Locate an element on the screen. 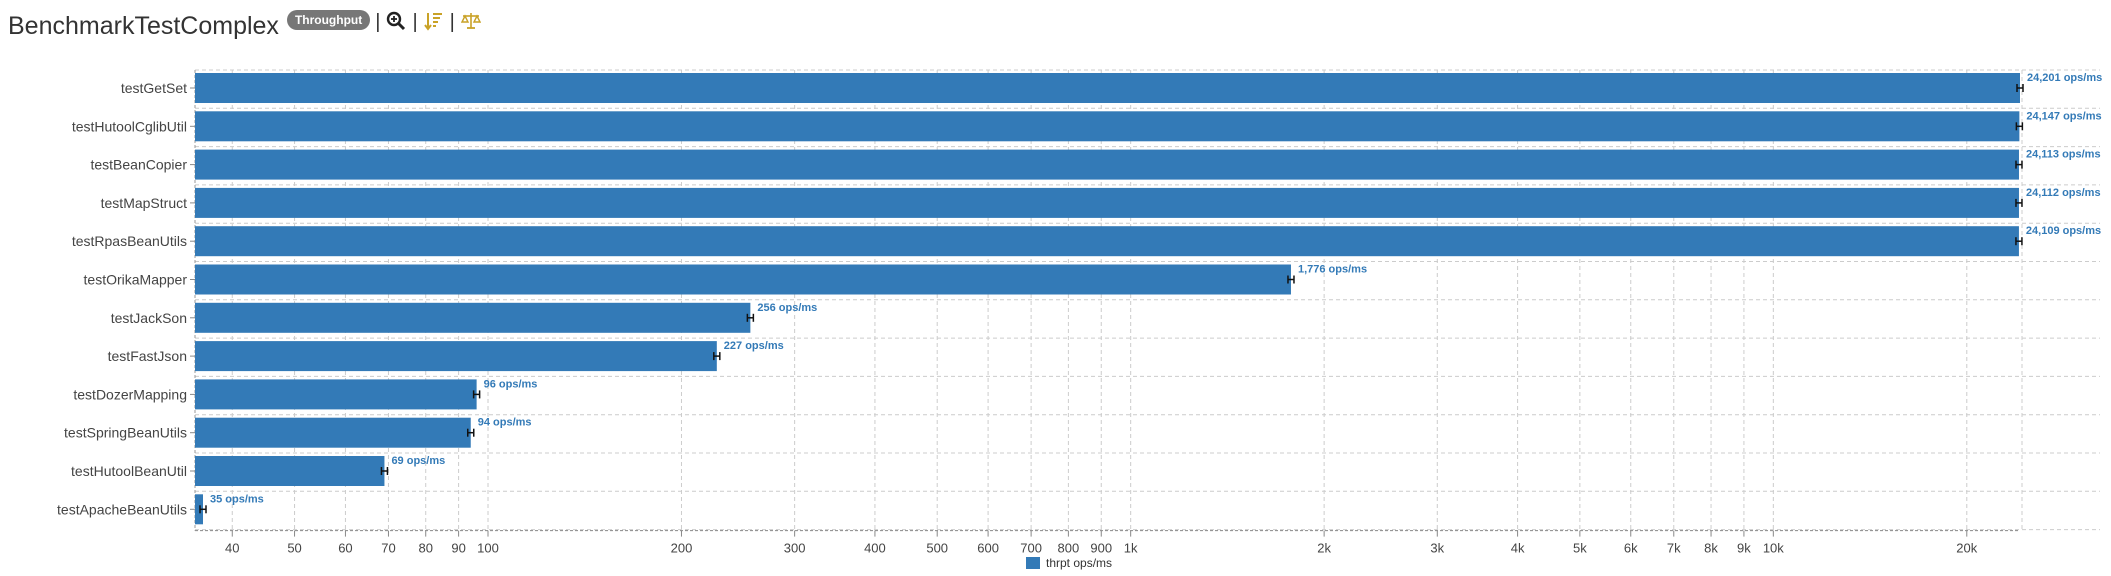 The height and width of the screenshot is (576, 2111). category-label: testFastJson is located at coordinates (147, 356).